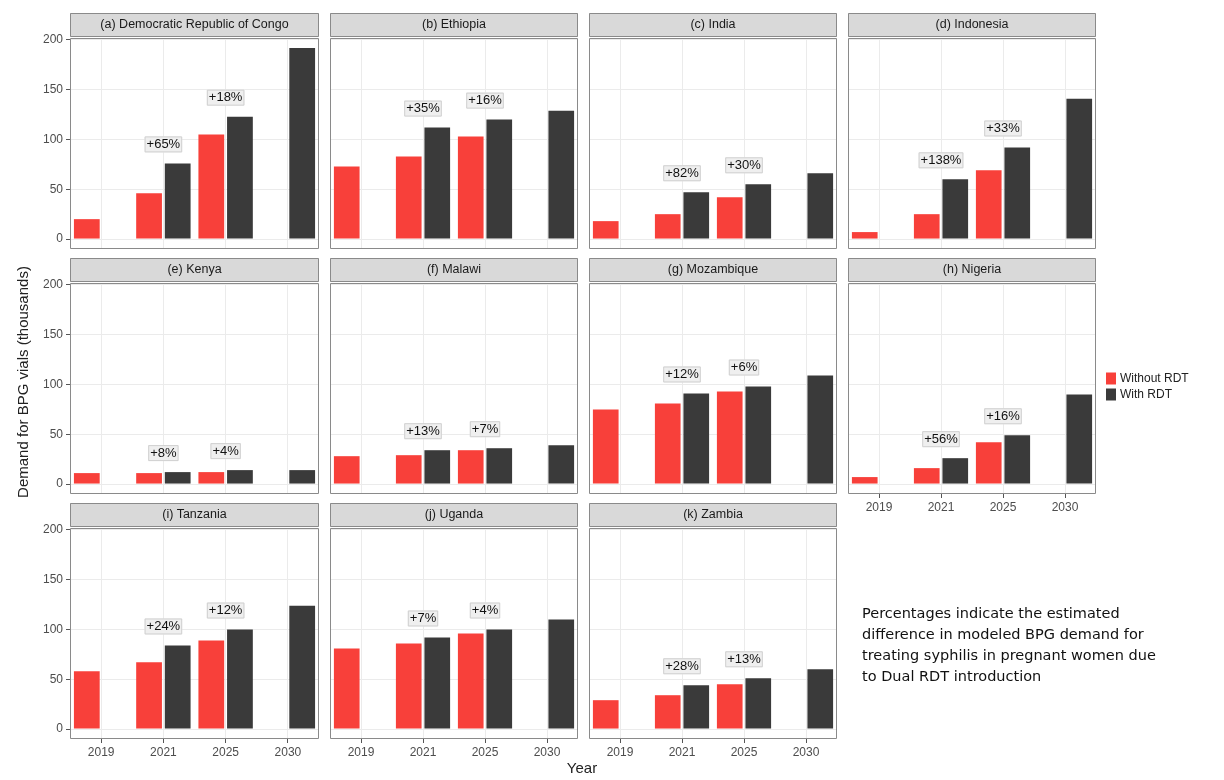 Image resolution: width=1224 pixels, height=780 pixels. I want to click on annotation: +56%, so click(941, 438).